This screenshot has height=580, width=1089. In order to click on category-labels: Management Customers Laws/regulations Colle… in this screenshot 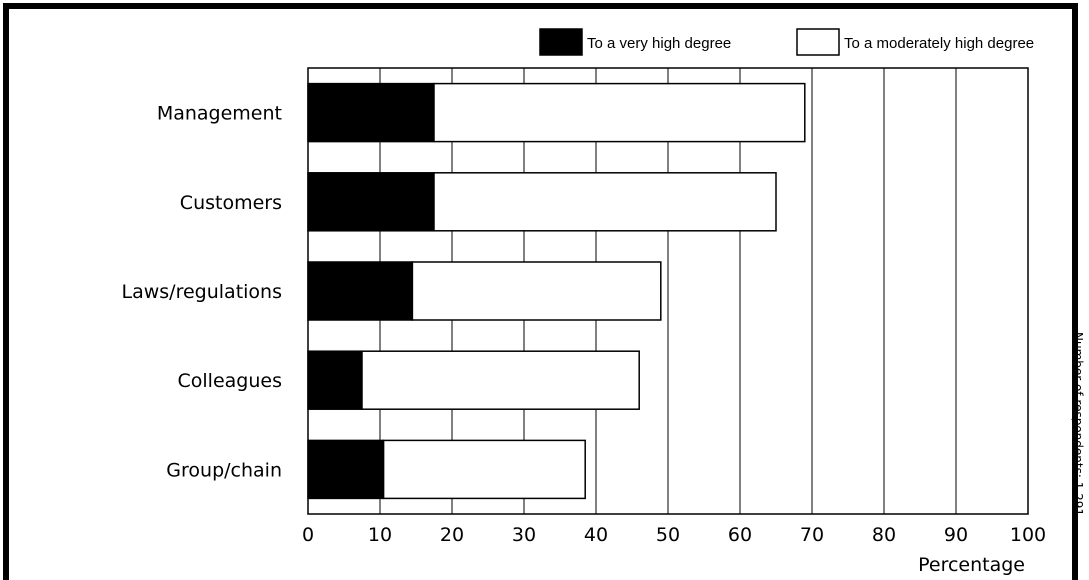, I will do `click(202, 292)`.